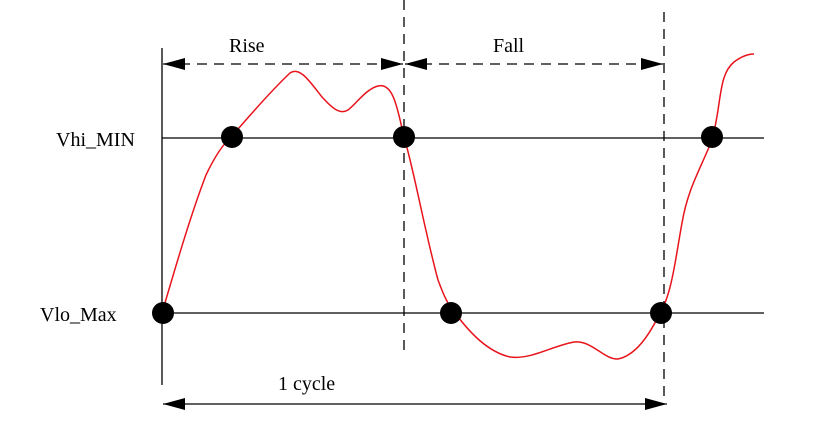 This screenshot has height=423, width=822. I want to click on rise-label: Rise, so click(247, 46).